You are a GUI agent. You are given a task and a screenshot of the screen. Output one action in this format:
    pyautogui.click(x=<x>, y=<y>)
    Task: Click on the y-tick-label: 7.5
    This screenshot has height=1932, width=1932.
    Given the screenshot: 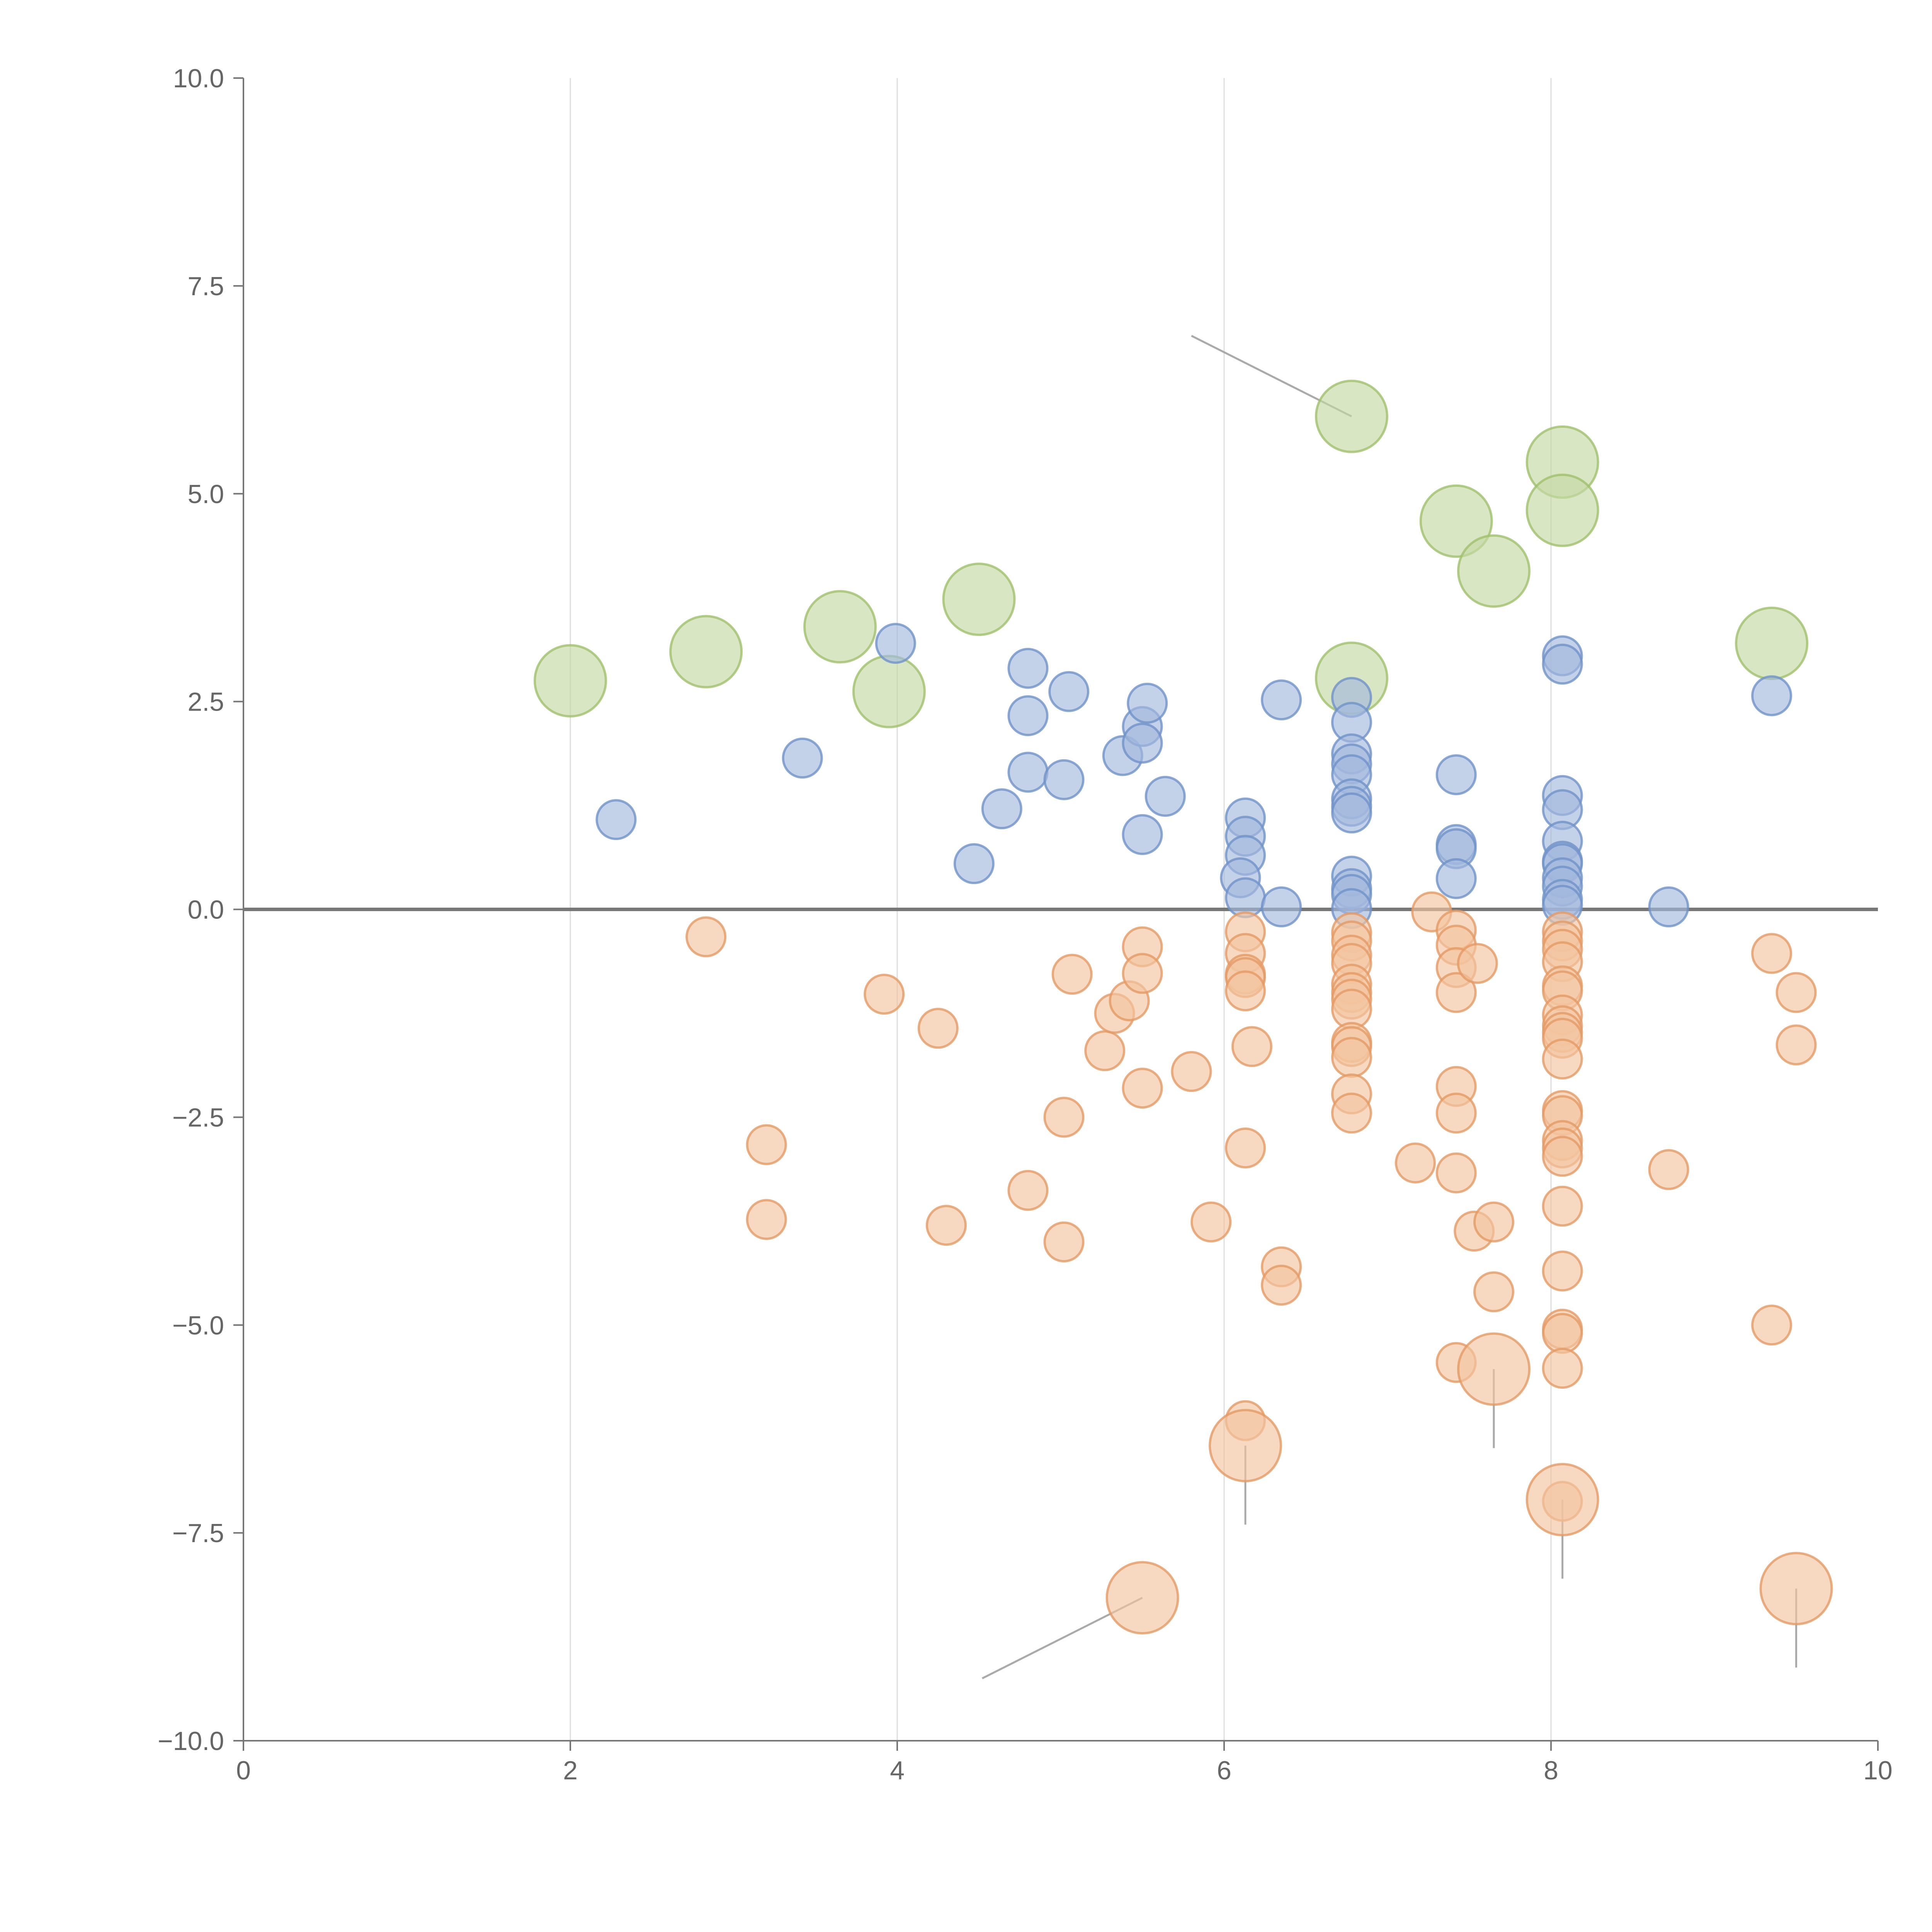 What is the action you would take?
    pyautogui.click(x=205, y=287)
    